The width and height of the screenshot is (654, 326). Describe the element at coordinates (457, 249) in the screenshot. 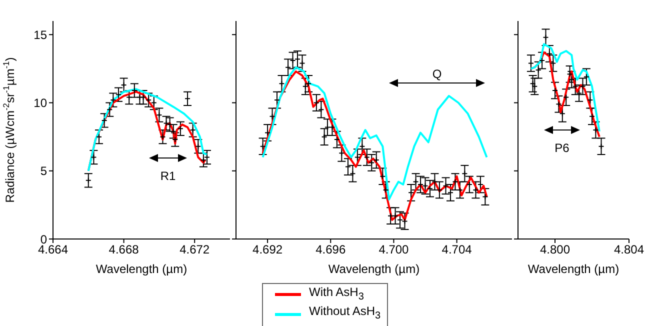

I see `x-tick-label: 4.704` at that location.